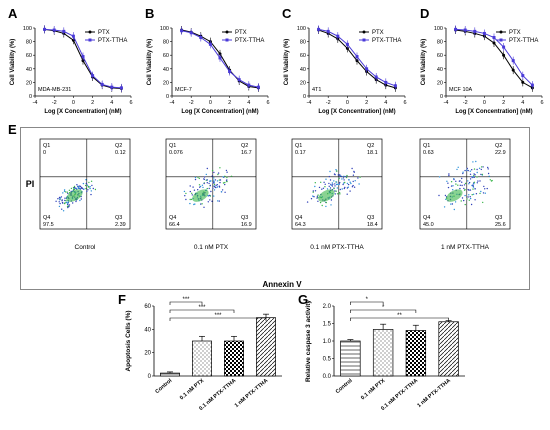  I want to click on y-tick-label: 80, so click(166, 43).